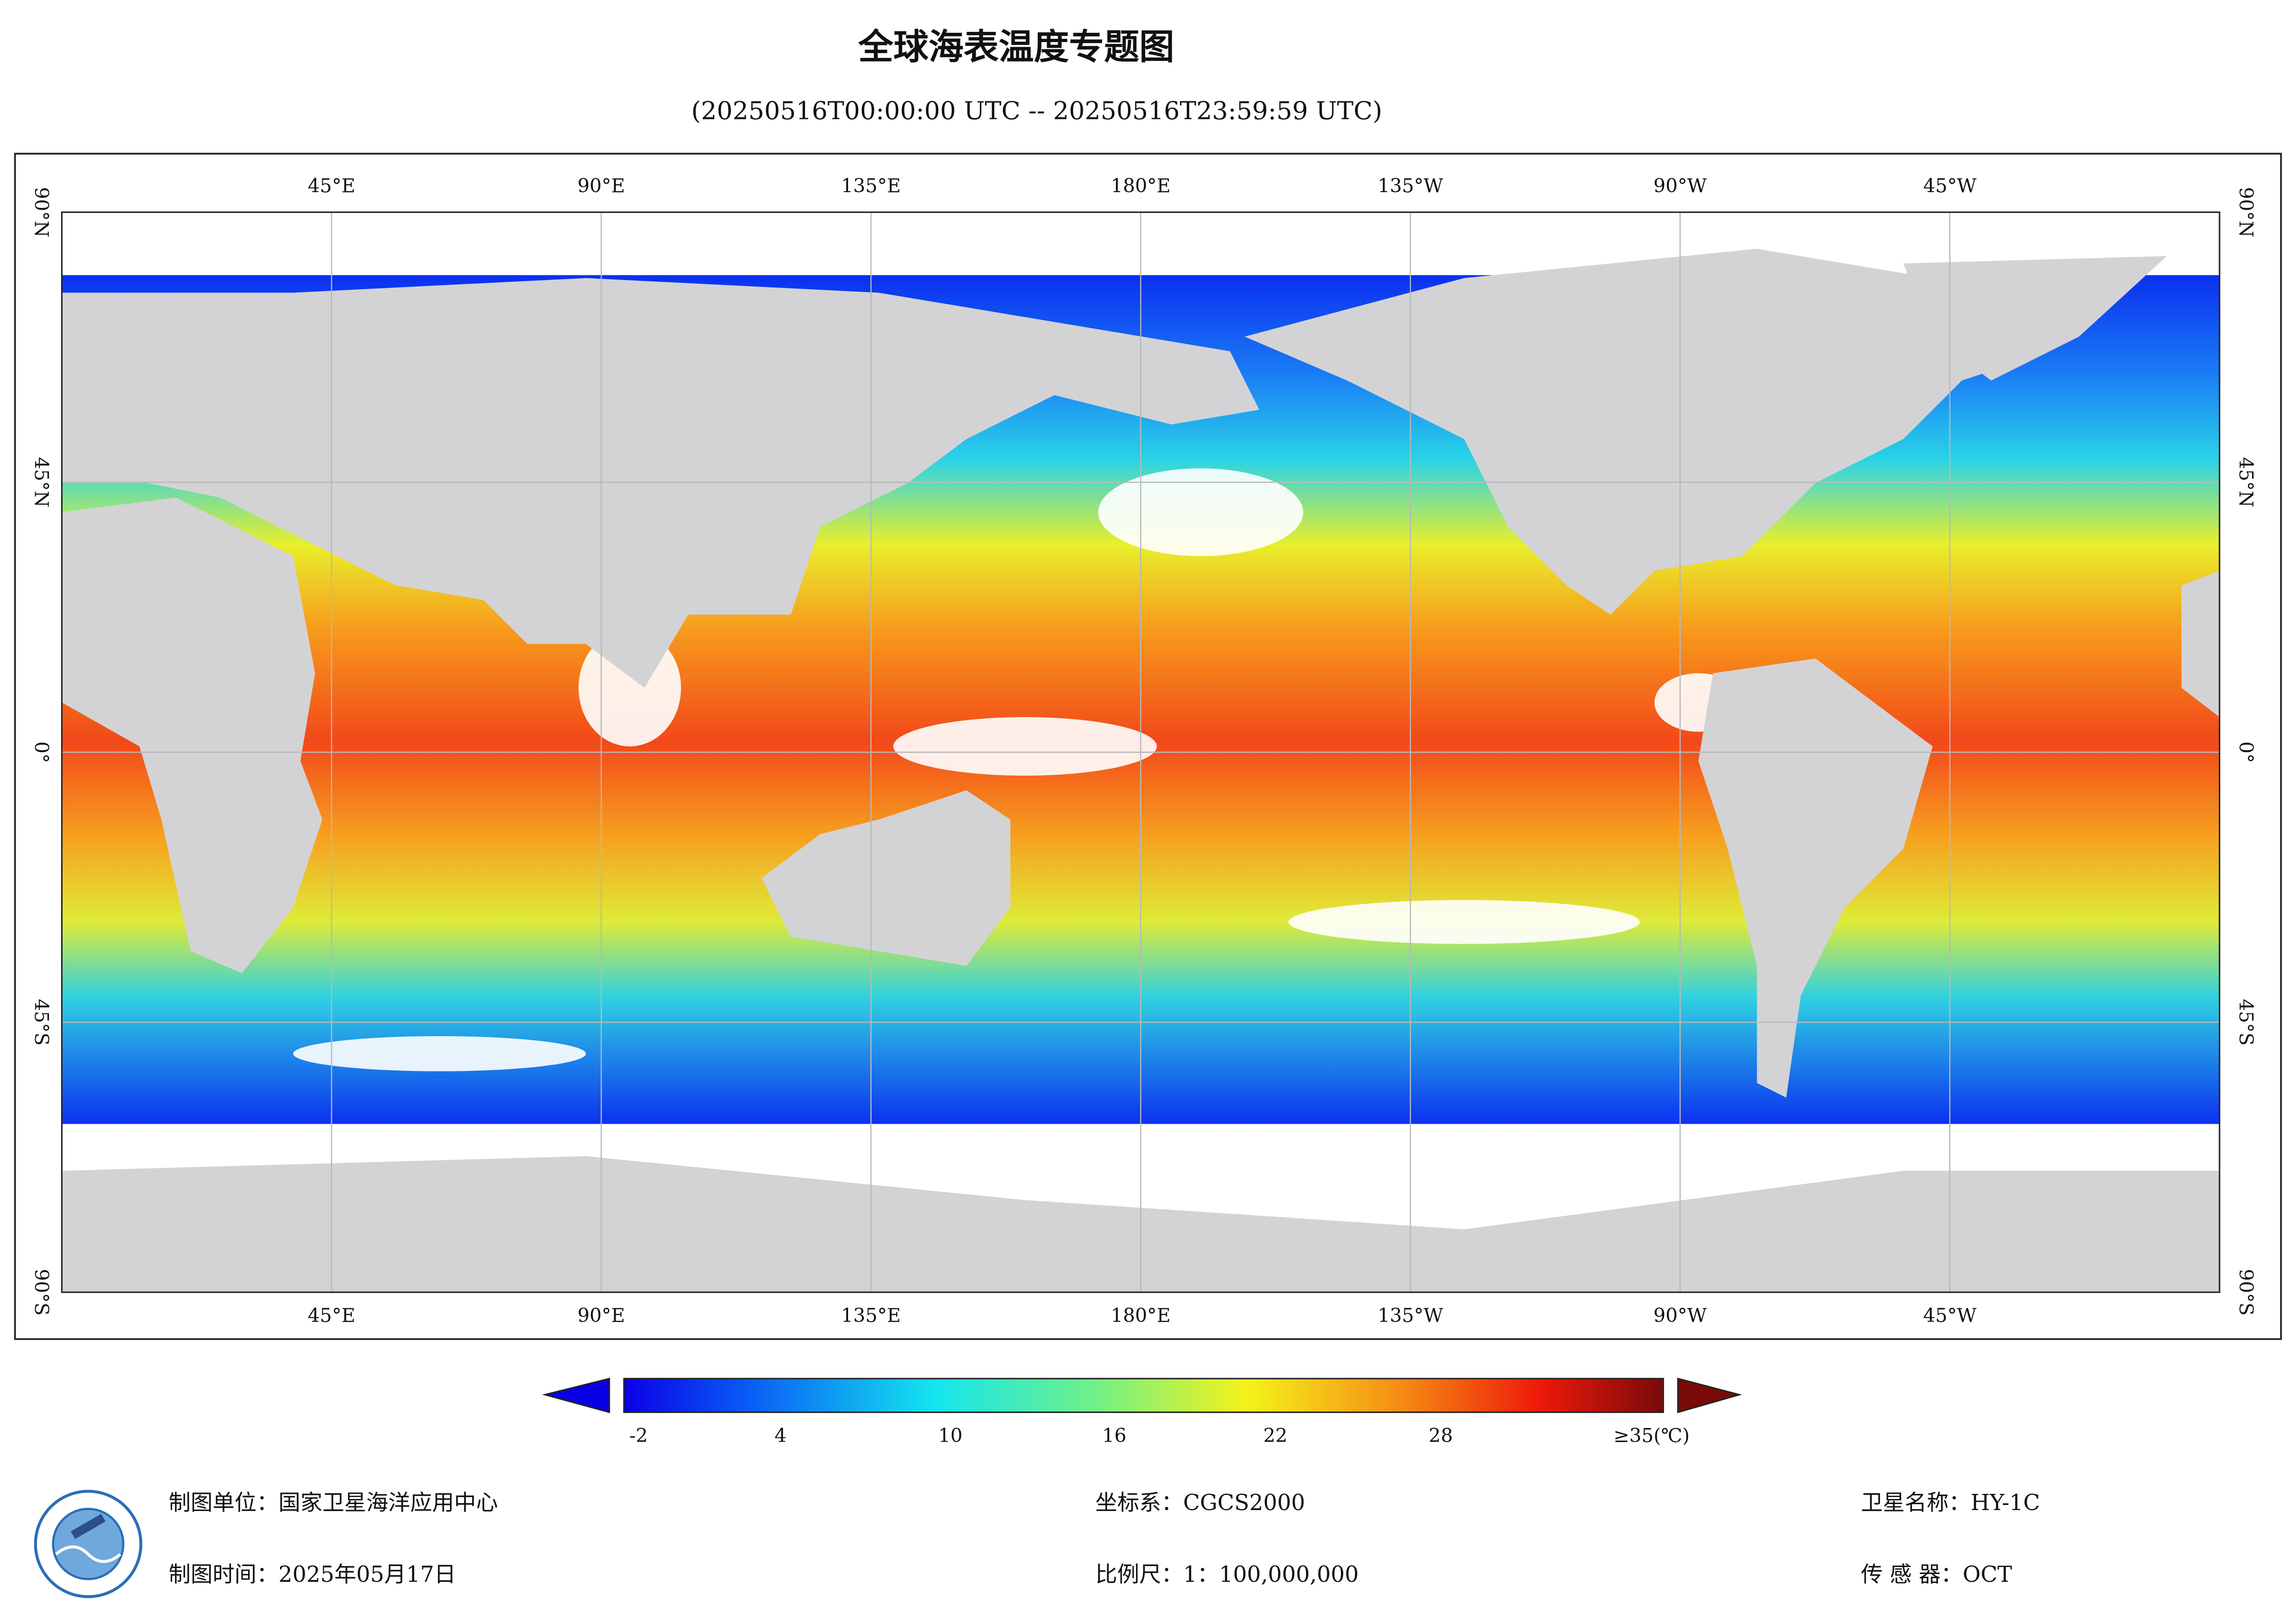 This screenshot has height=1623, width=2296. Describe the element at coordinates (1680, 185) in the screenshot. I see `lon-label-top: 90°W` at that location.